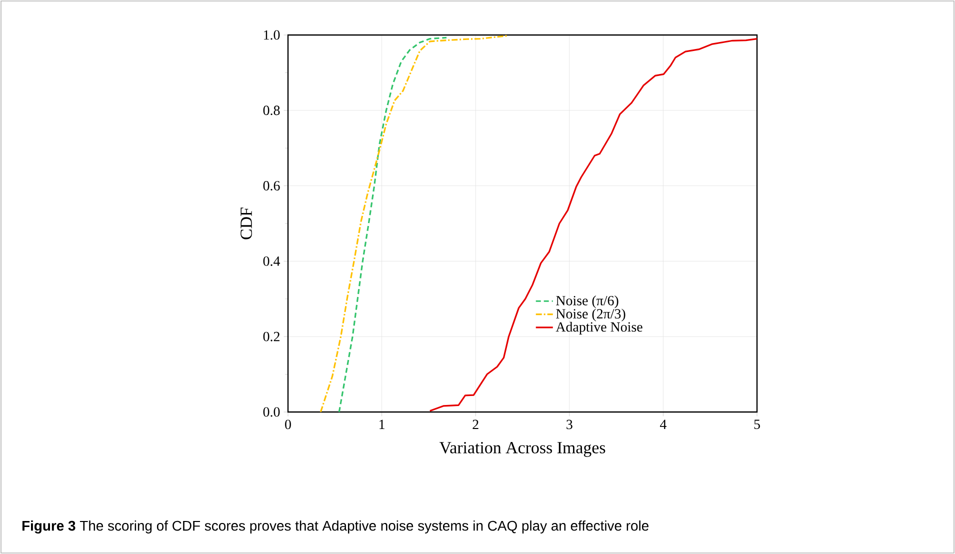  Describe the element at coordinates (382, 424) in the screenshot. I see `x-tick-label: 1` at that location.